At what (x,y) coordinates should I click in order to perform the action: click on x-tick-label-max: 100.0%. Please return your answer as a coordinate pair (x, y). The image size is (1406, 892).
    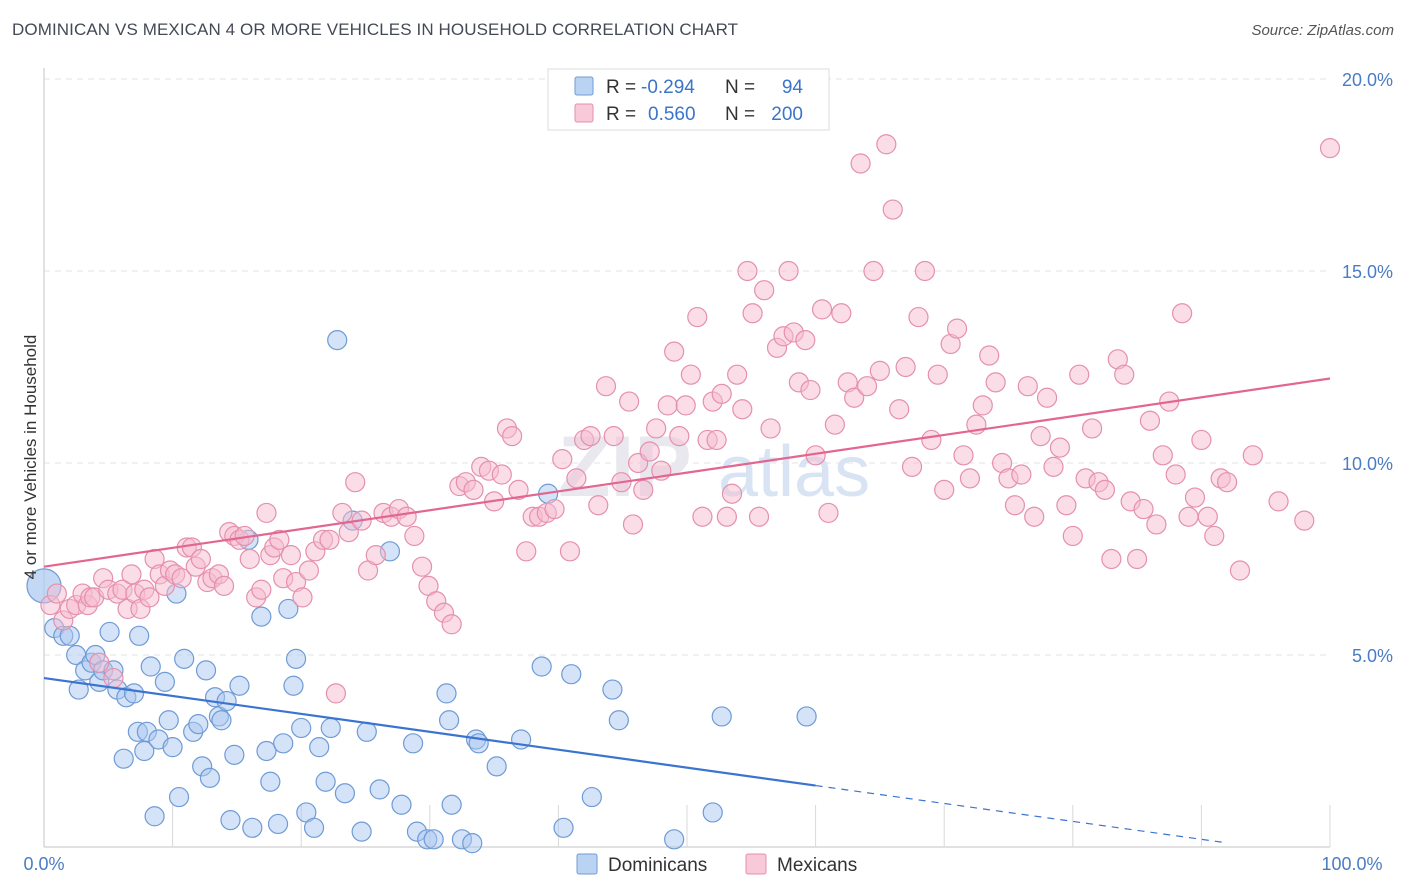
    Looking at the image, I should click on (1351, 864).